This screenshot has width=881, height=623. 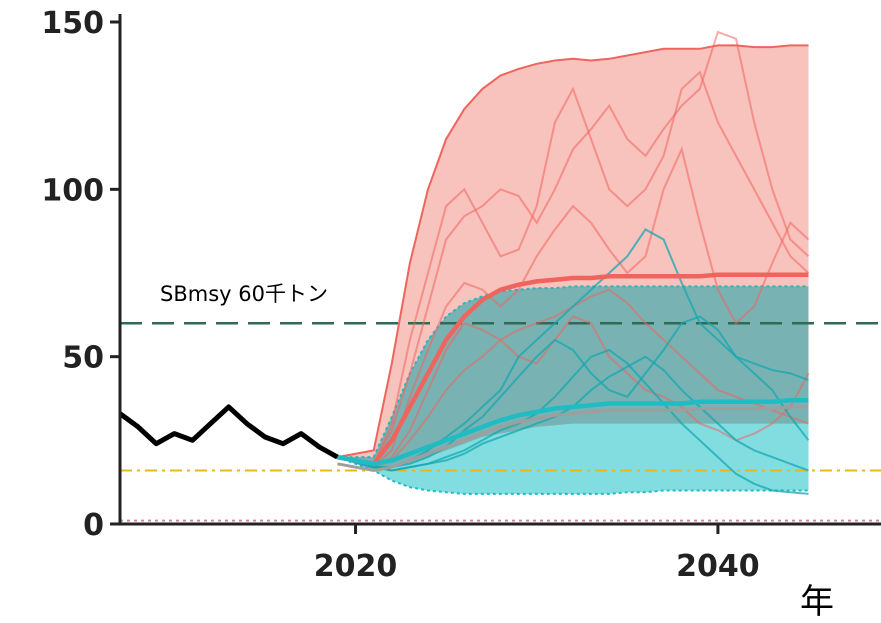 I want to click on y-tick-label: 0, so click(x=93, y=525).